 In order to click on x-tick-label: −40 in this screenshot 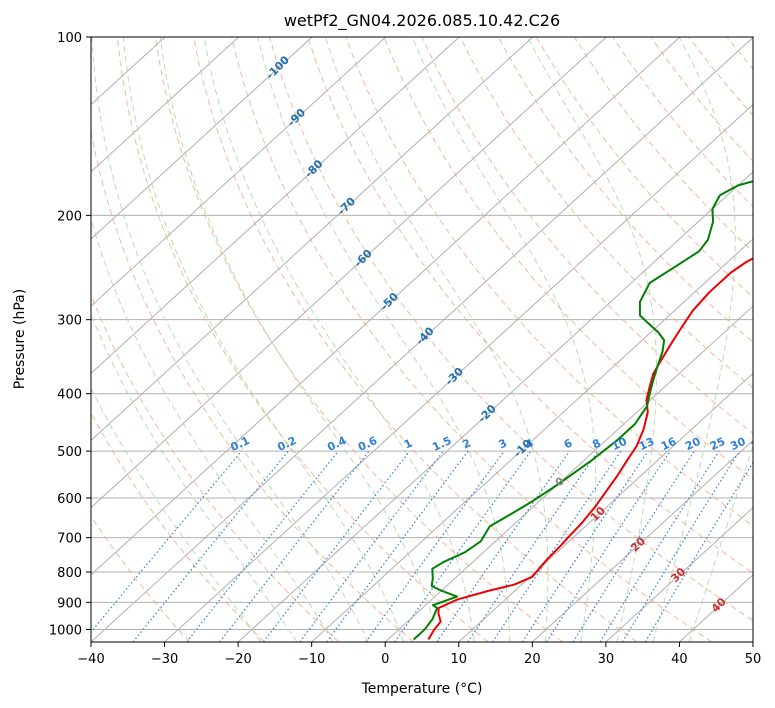, I will do `click(90, 659)`.